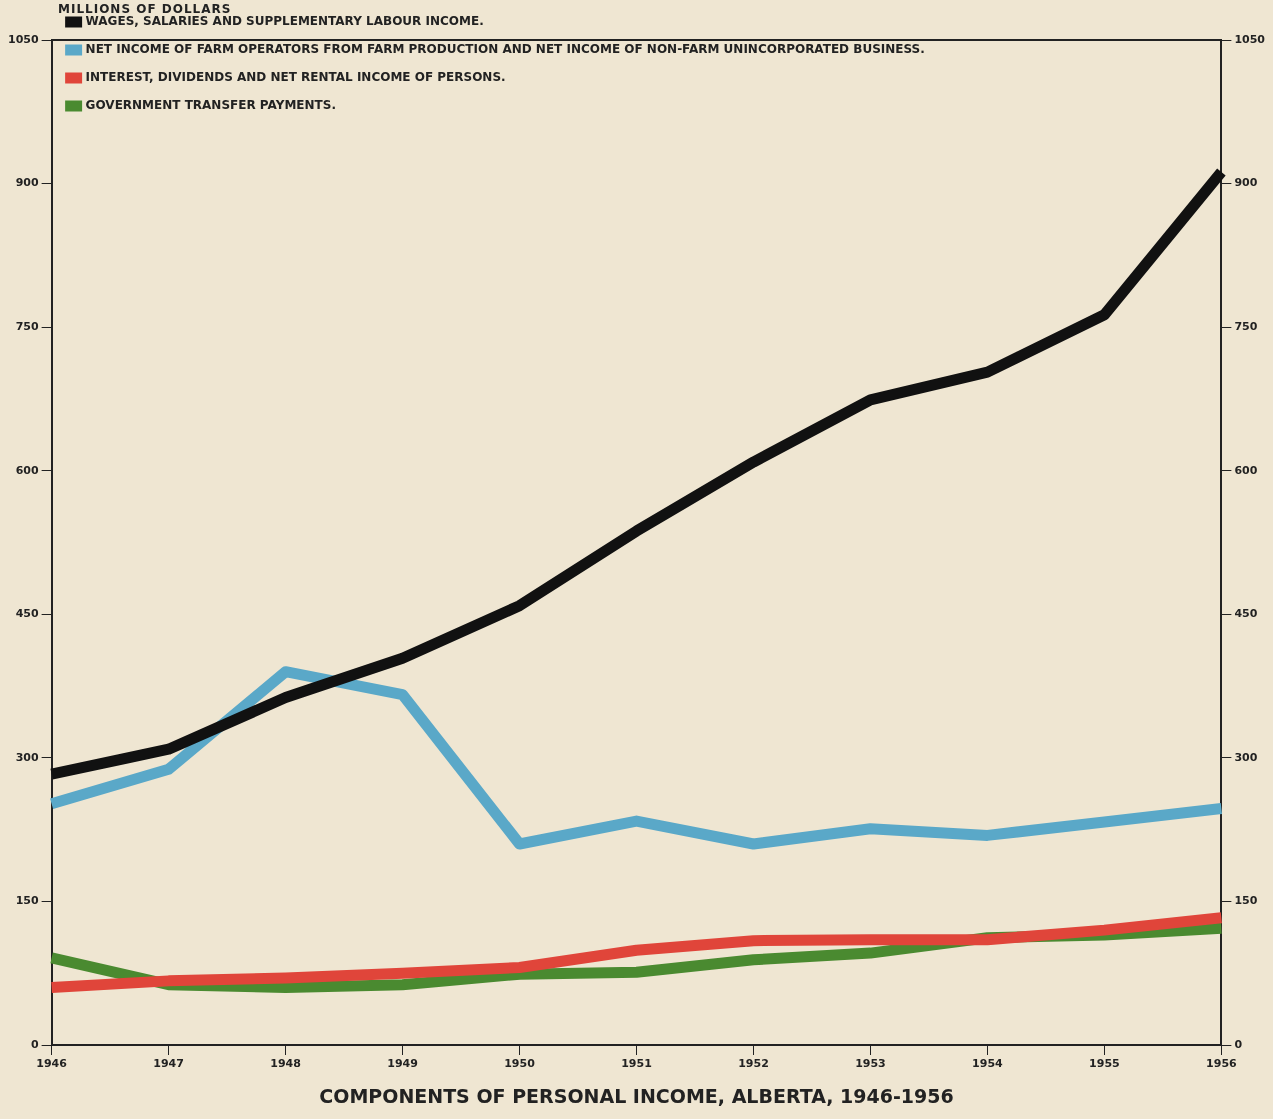 The image size is (1273, 1119). I want to click on text: COMPONENTS OF PERSONAL INCOME, ALBERTA, 1946-1956, so click(636, 1095).